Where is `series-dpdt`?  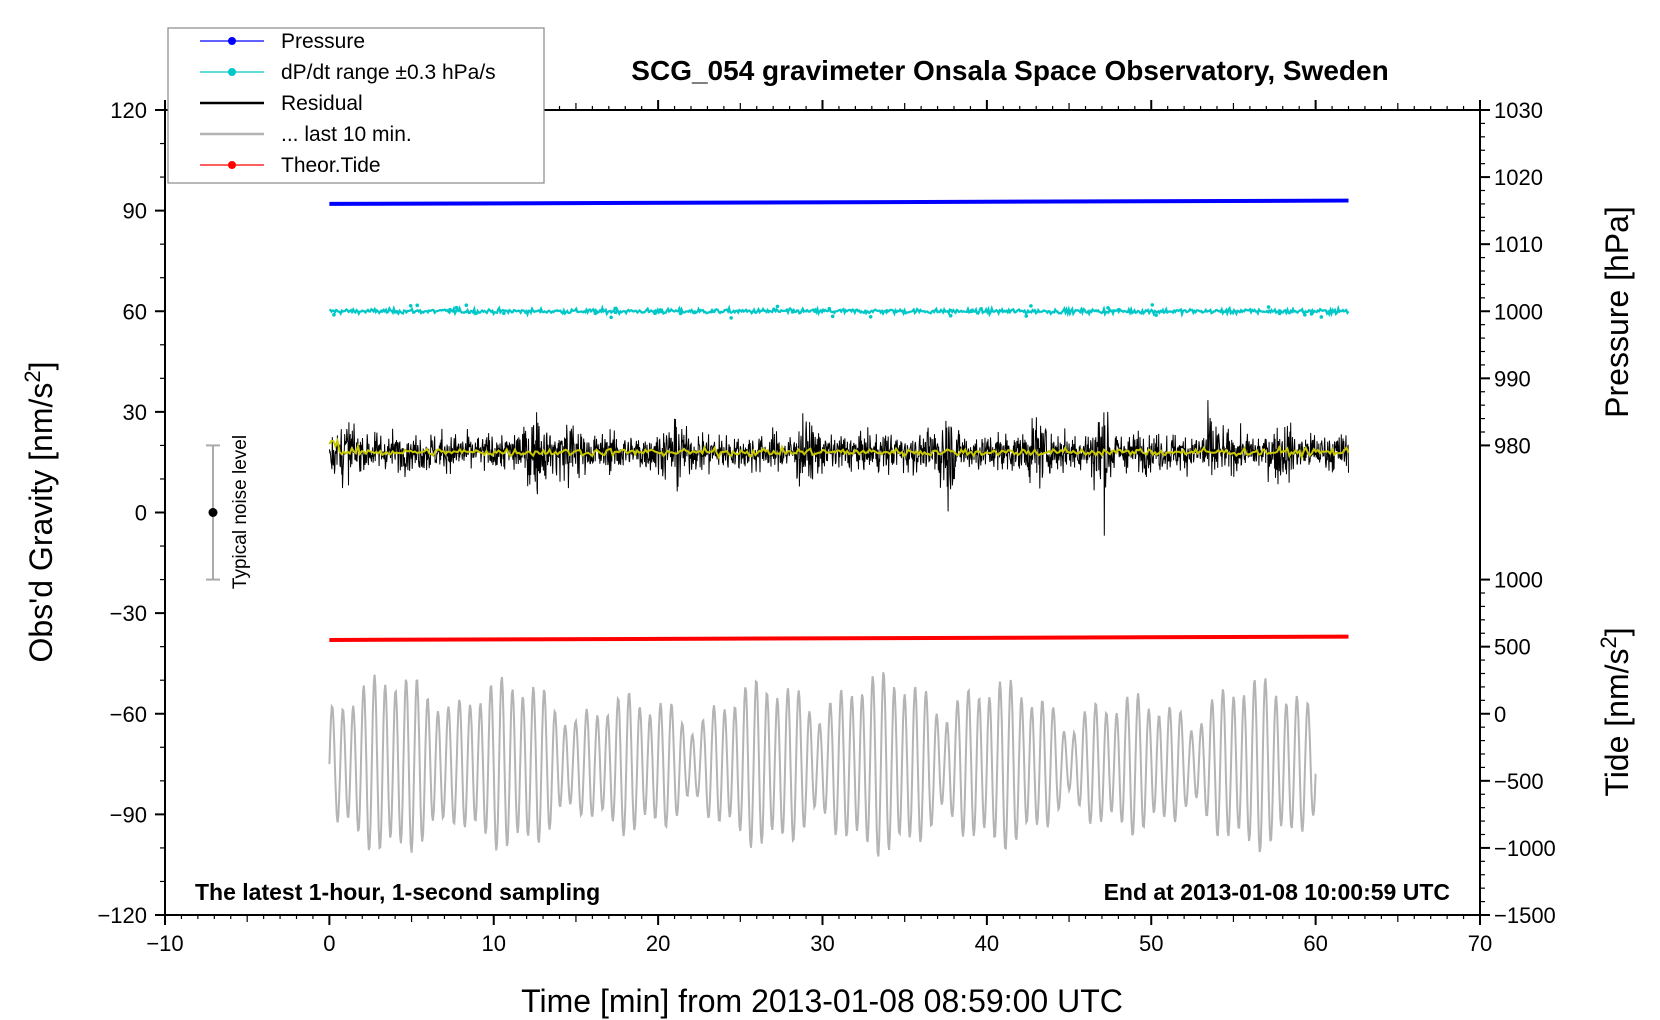 series-dpdt is located at coordinates (839, 311).